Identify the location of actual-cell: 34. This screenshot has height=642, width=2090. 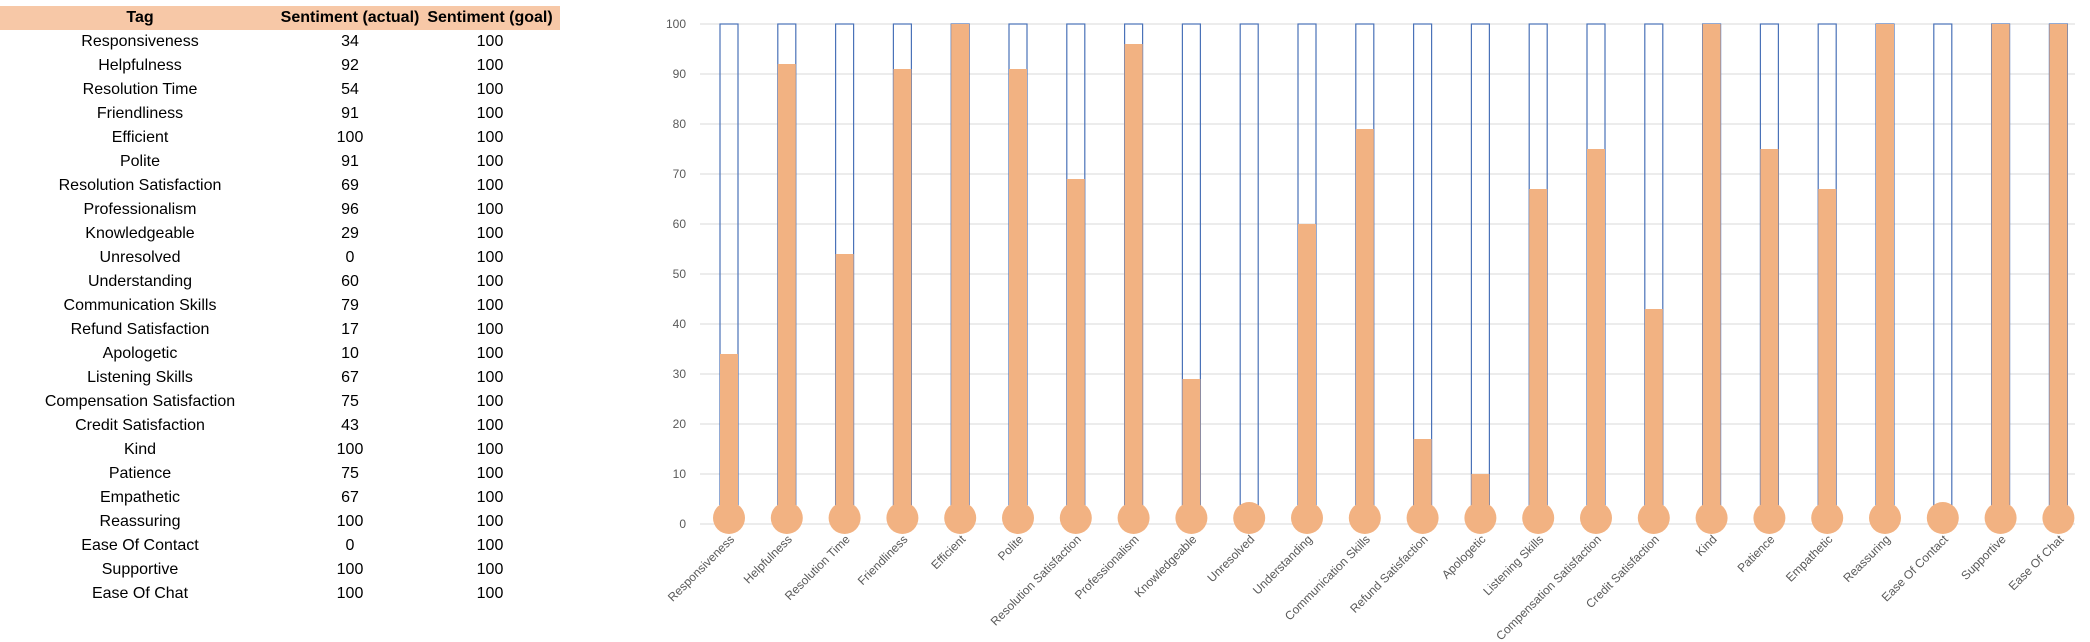
(350, 41).